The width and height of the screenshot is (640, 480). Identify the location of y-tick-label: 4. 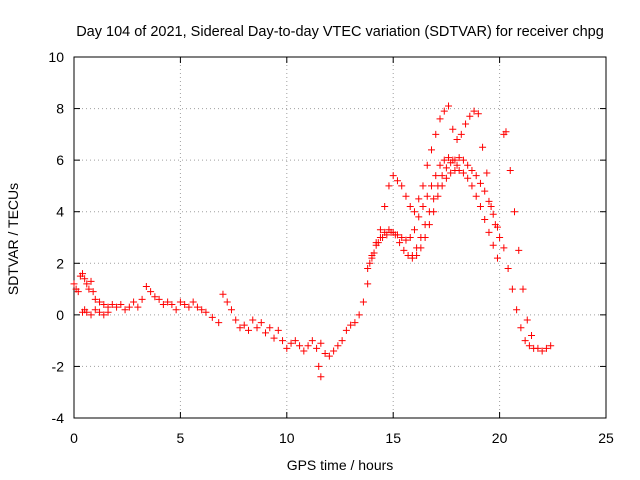
(60, 212).